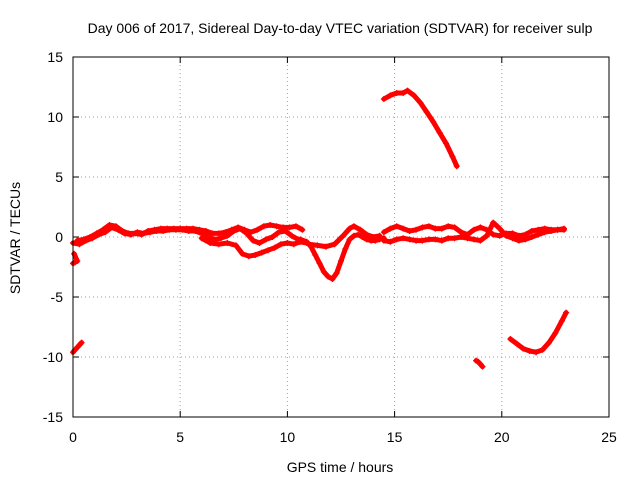 The width and height of the screenshot is (640, 480). I want to click on y-tick-label: -15, so click(53, 417).